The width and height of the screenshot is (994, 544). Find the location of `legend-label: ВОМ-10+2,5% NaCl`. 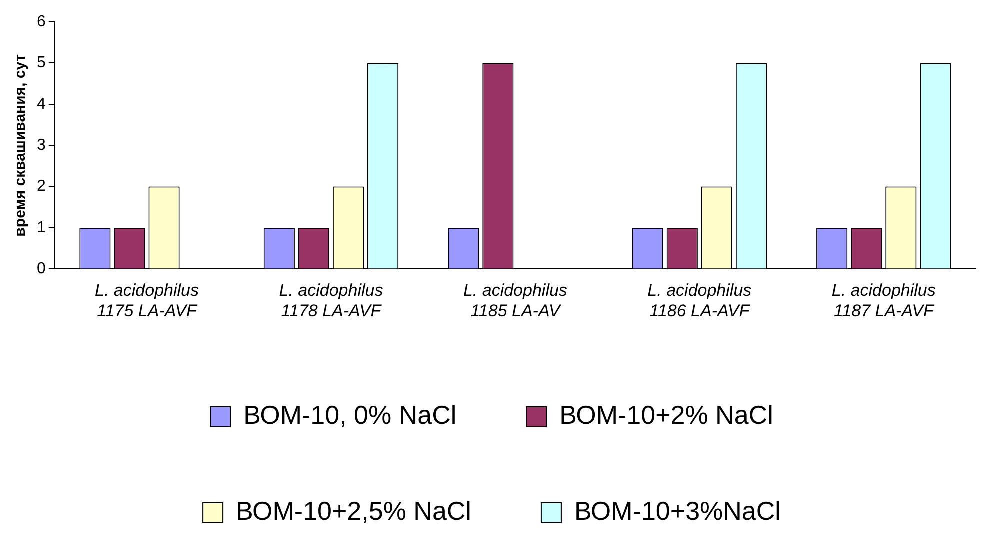

legend-label: ВОМ-10+2,5% NaCl is located at coordinates (354, 511).